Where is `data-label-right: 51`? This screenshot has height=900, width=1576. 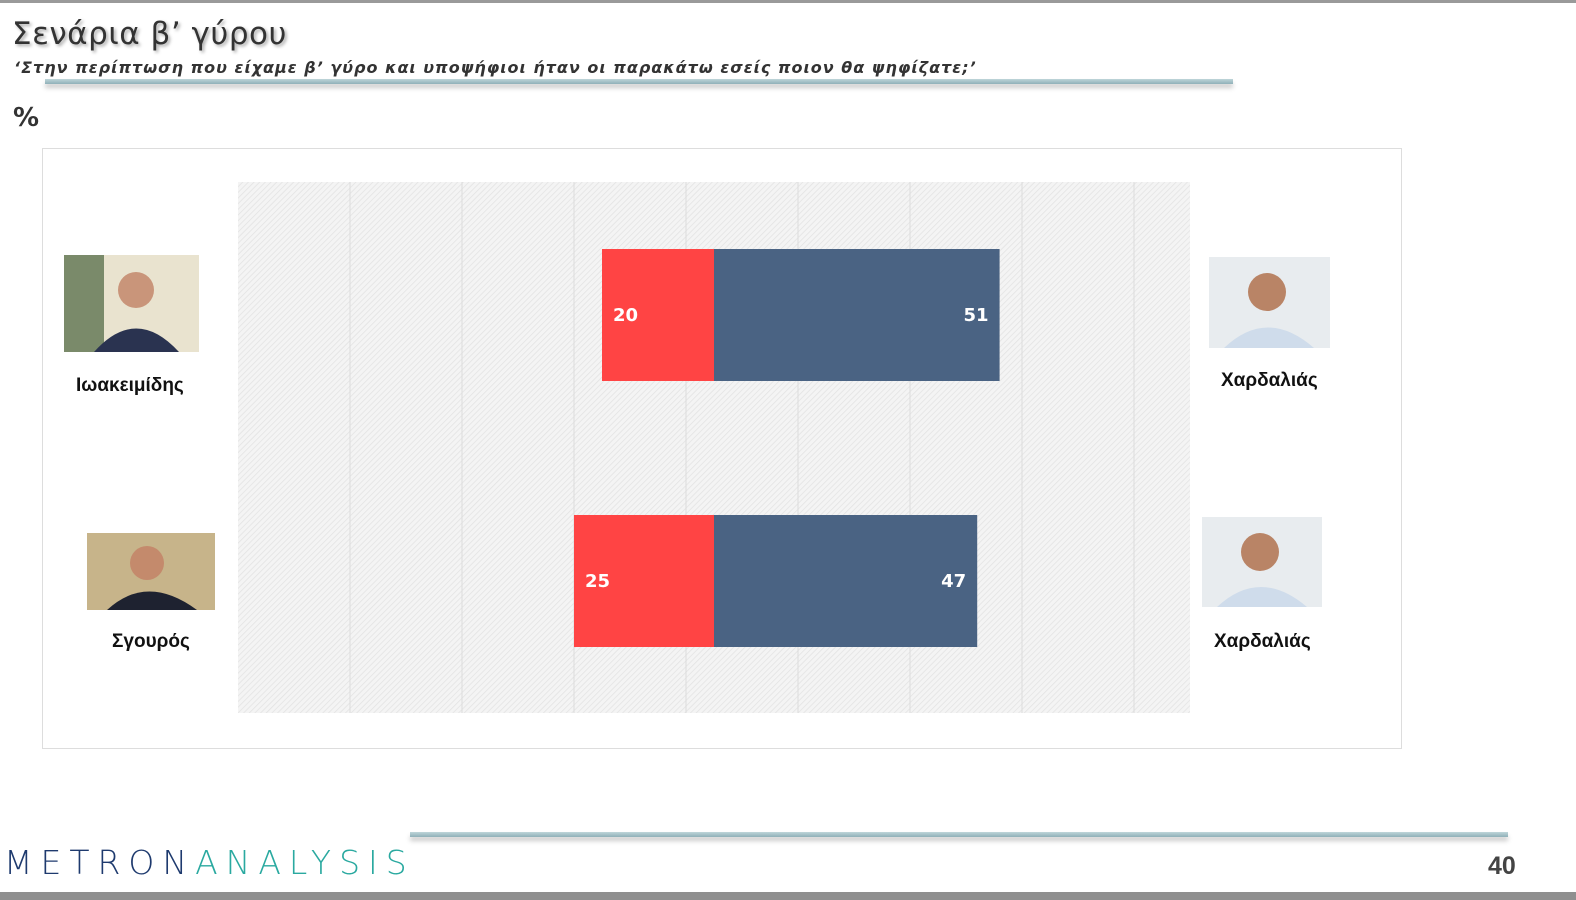
data-label-right: 51 is located at coordinates (976, 315).